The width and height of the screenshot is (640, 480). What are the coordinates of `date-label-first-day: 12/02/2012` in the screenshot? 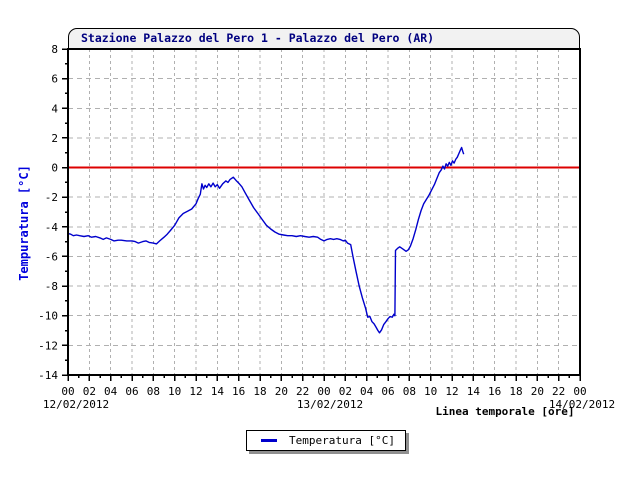 It's located at (76, 404).